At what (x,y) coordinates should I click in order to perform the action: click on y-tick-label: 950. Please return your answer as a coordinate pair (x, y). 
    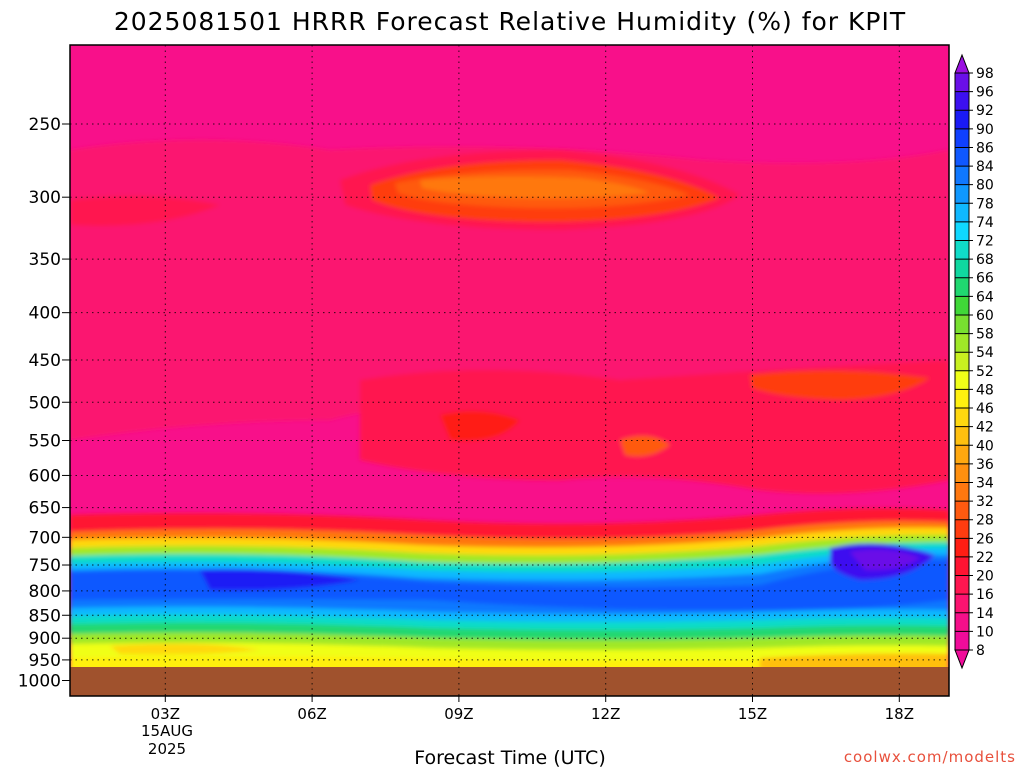
    Looking at the image, I should click on (45, 661).